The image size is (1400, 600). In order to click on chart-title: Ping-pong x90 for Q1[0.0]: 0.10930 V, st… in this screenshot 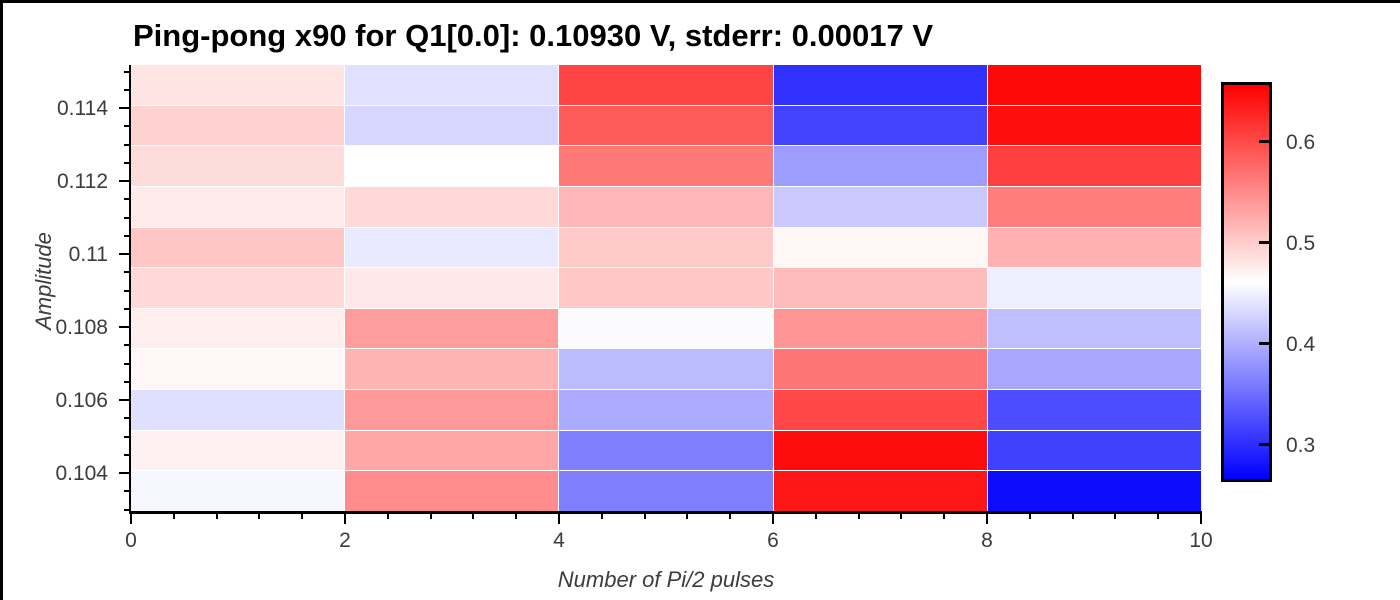, I will do `click(533, 35)`.